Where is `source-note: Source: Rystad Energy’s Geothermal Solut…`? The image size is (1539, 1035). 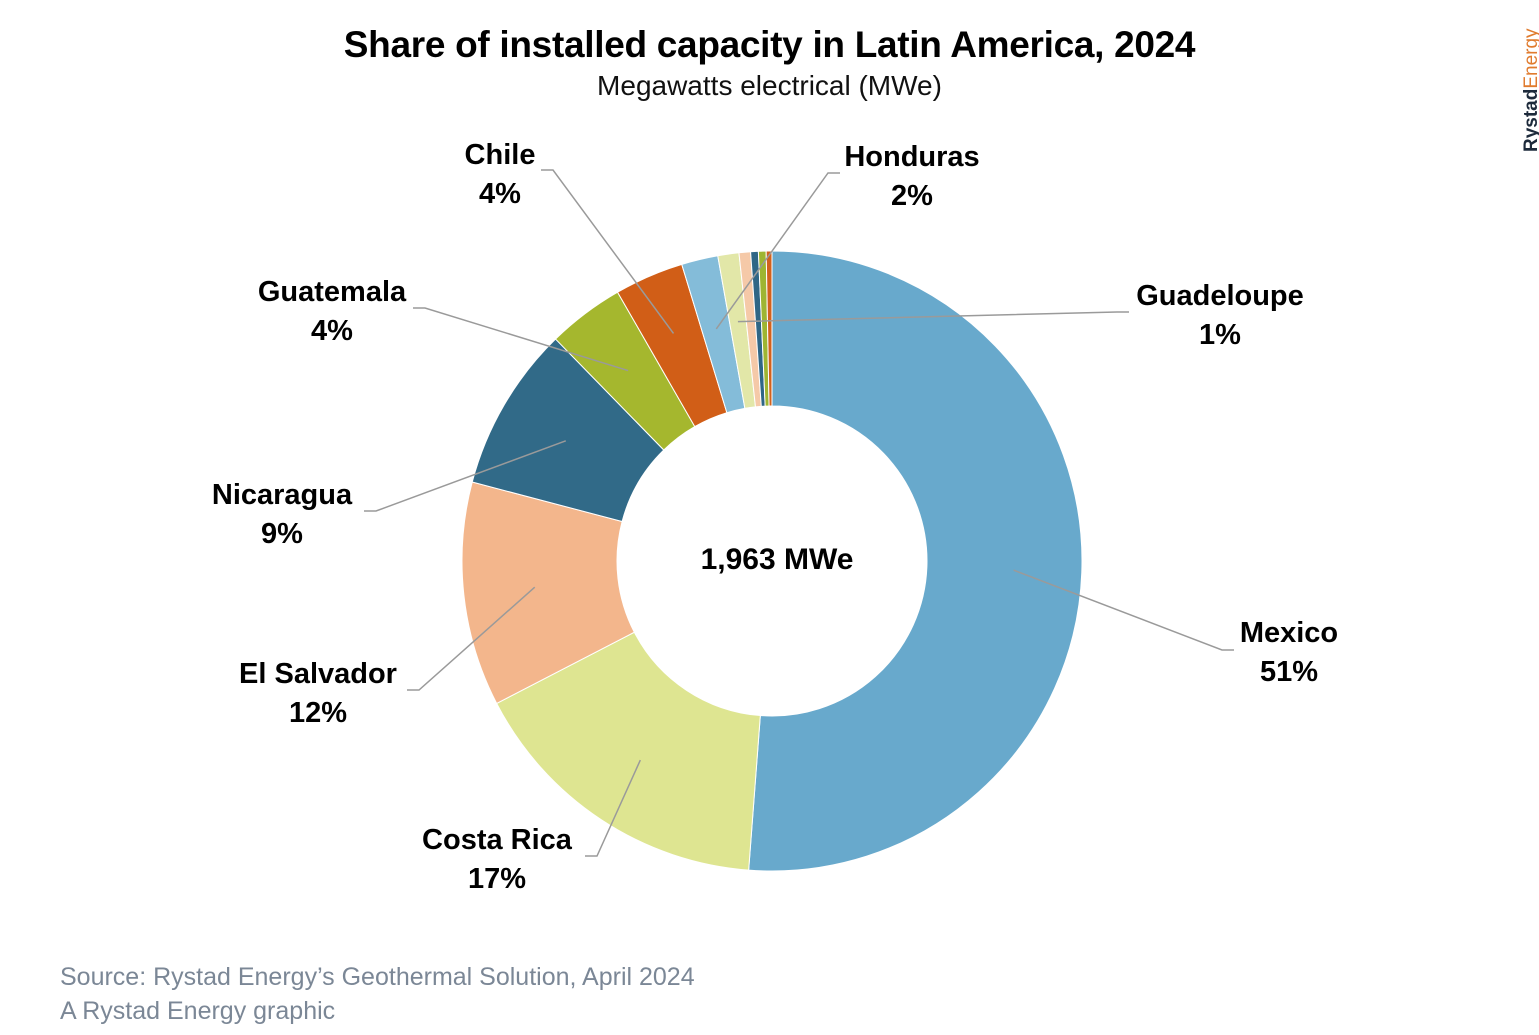 source-note: Source: Rystad Energy’s Geothermal Solut… is located at coordinates (377, 994).